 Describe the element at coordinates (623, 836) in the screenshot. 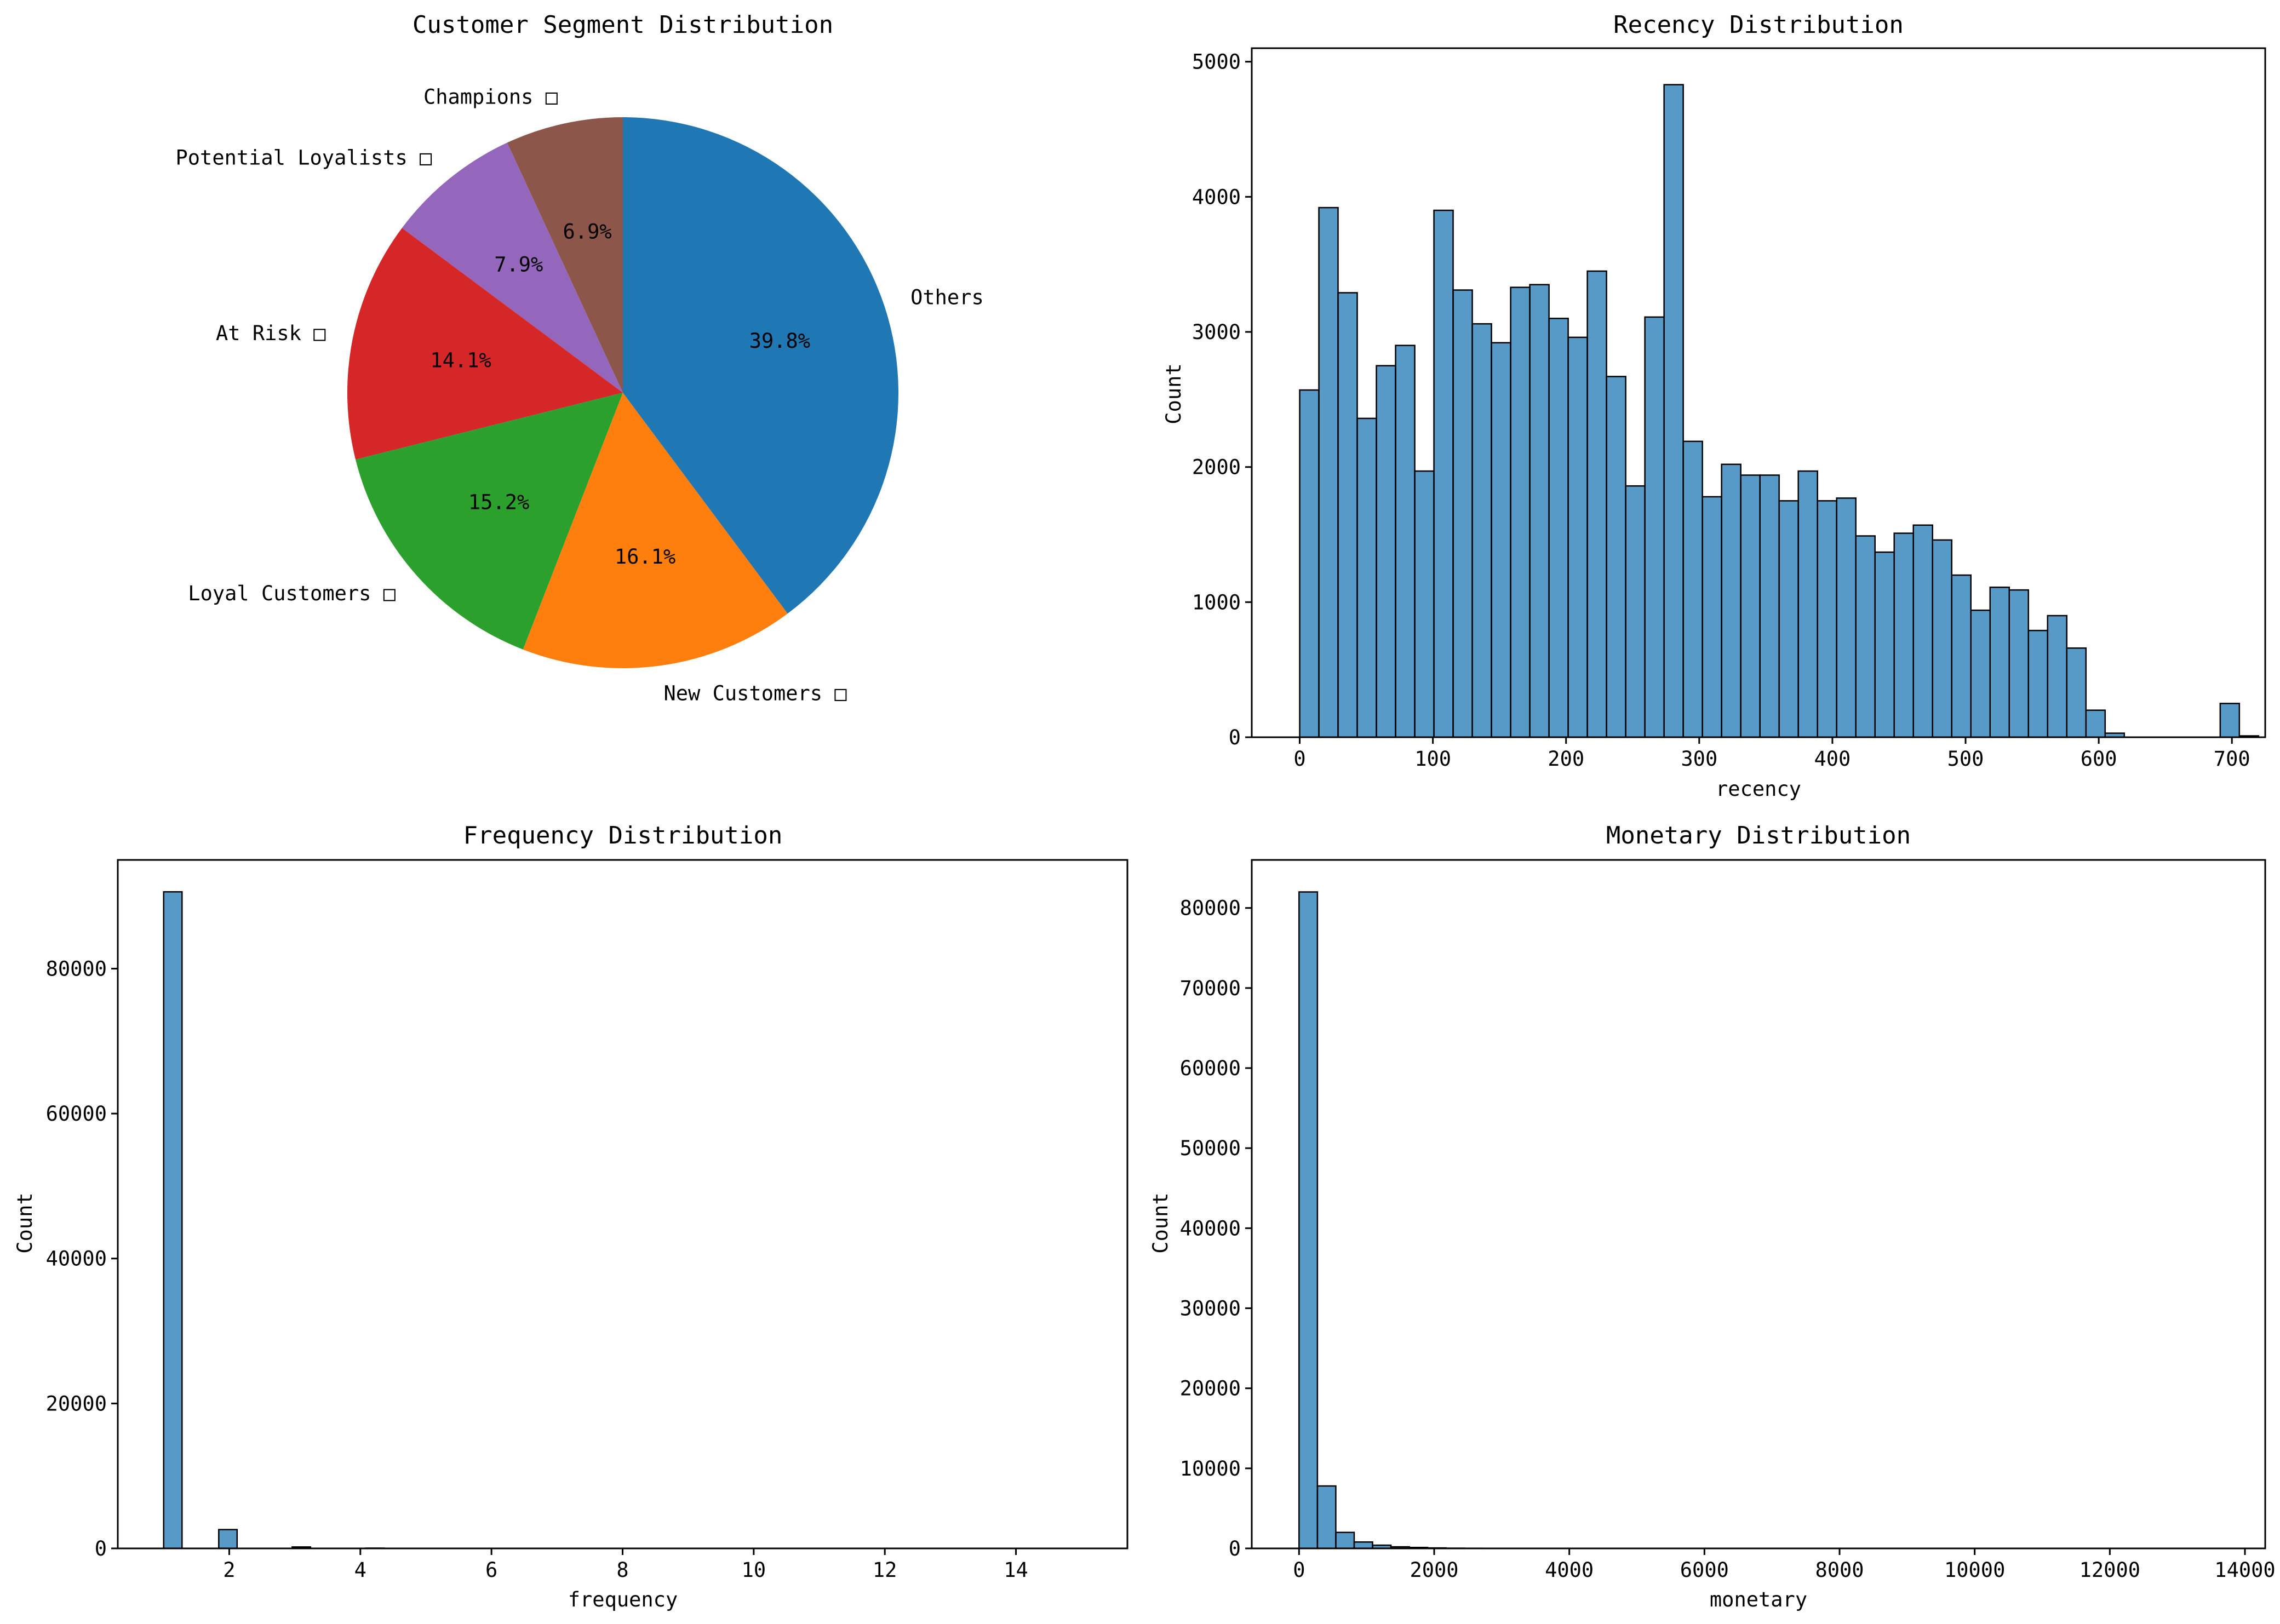

I see `frequency-title: Frequency Distribution` at that location.